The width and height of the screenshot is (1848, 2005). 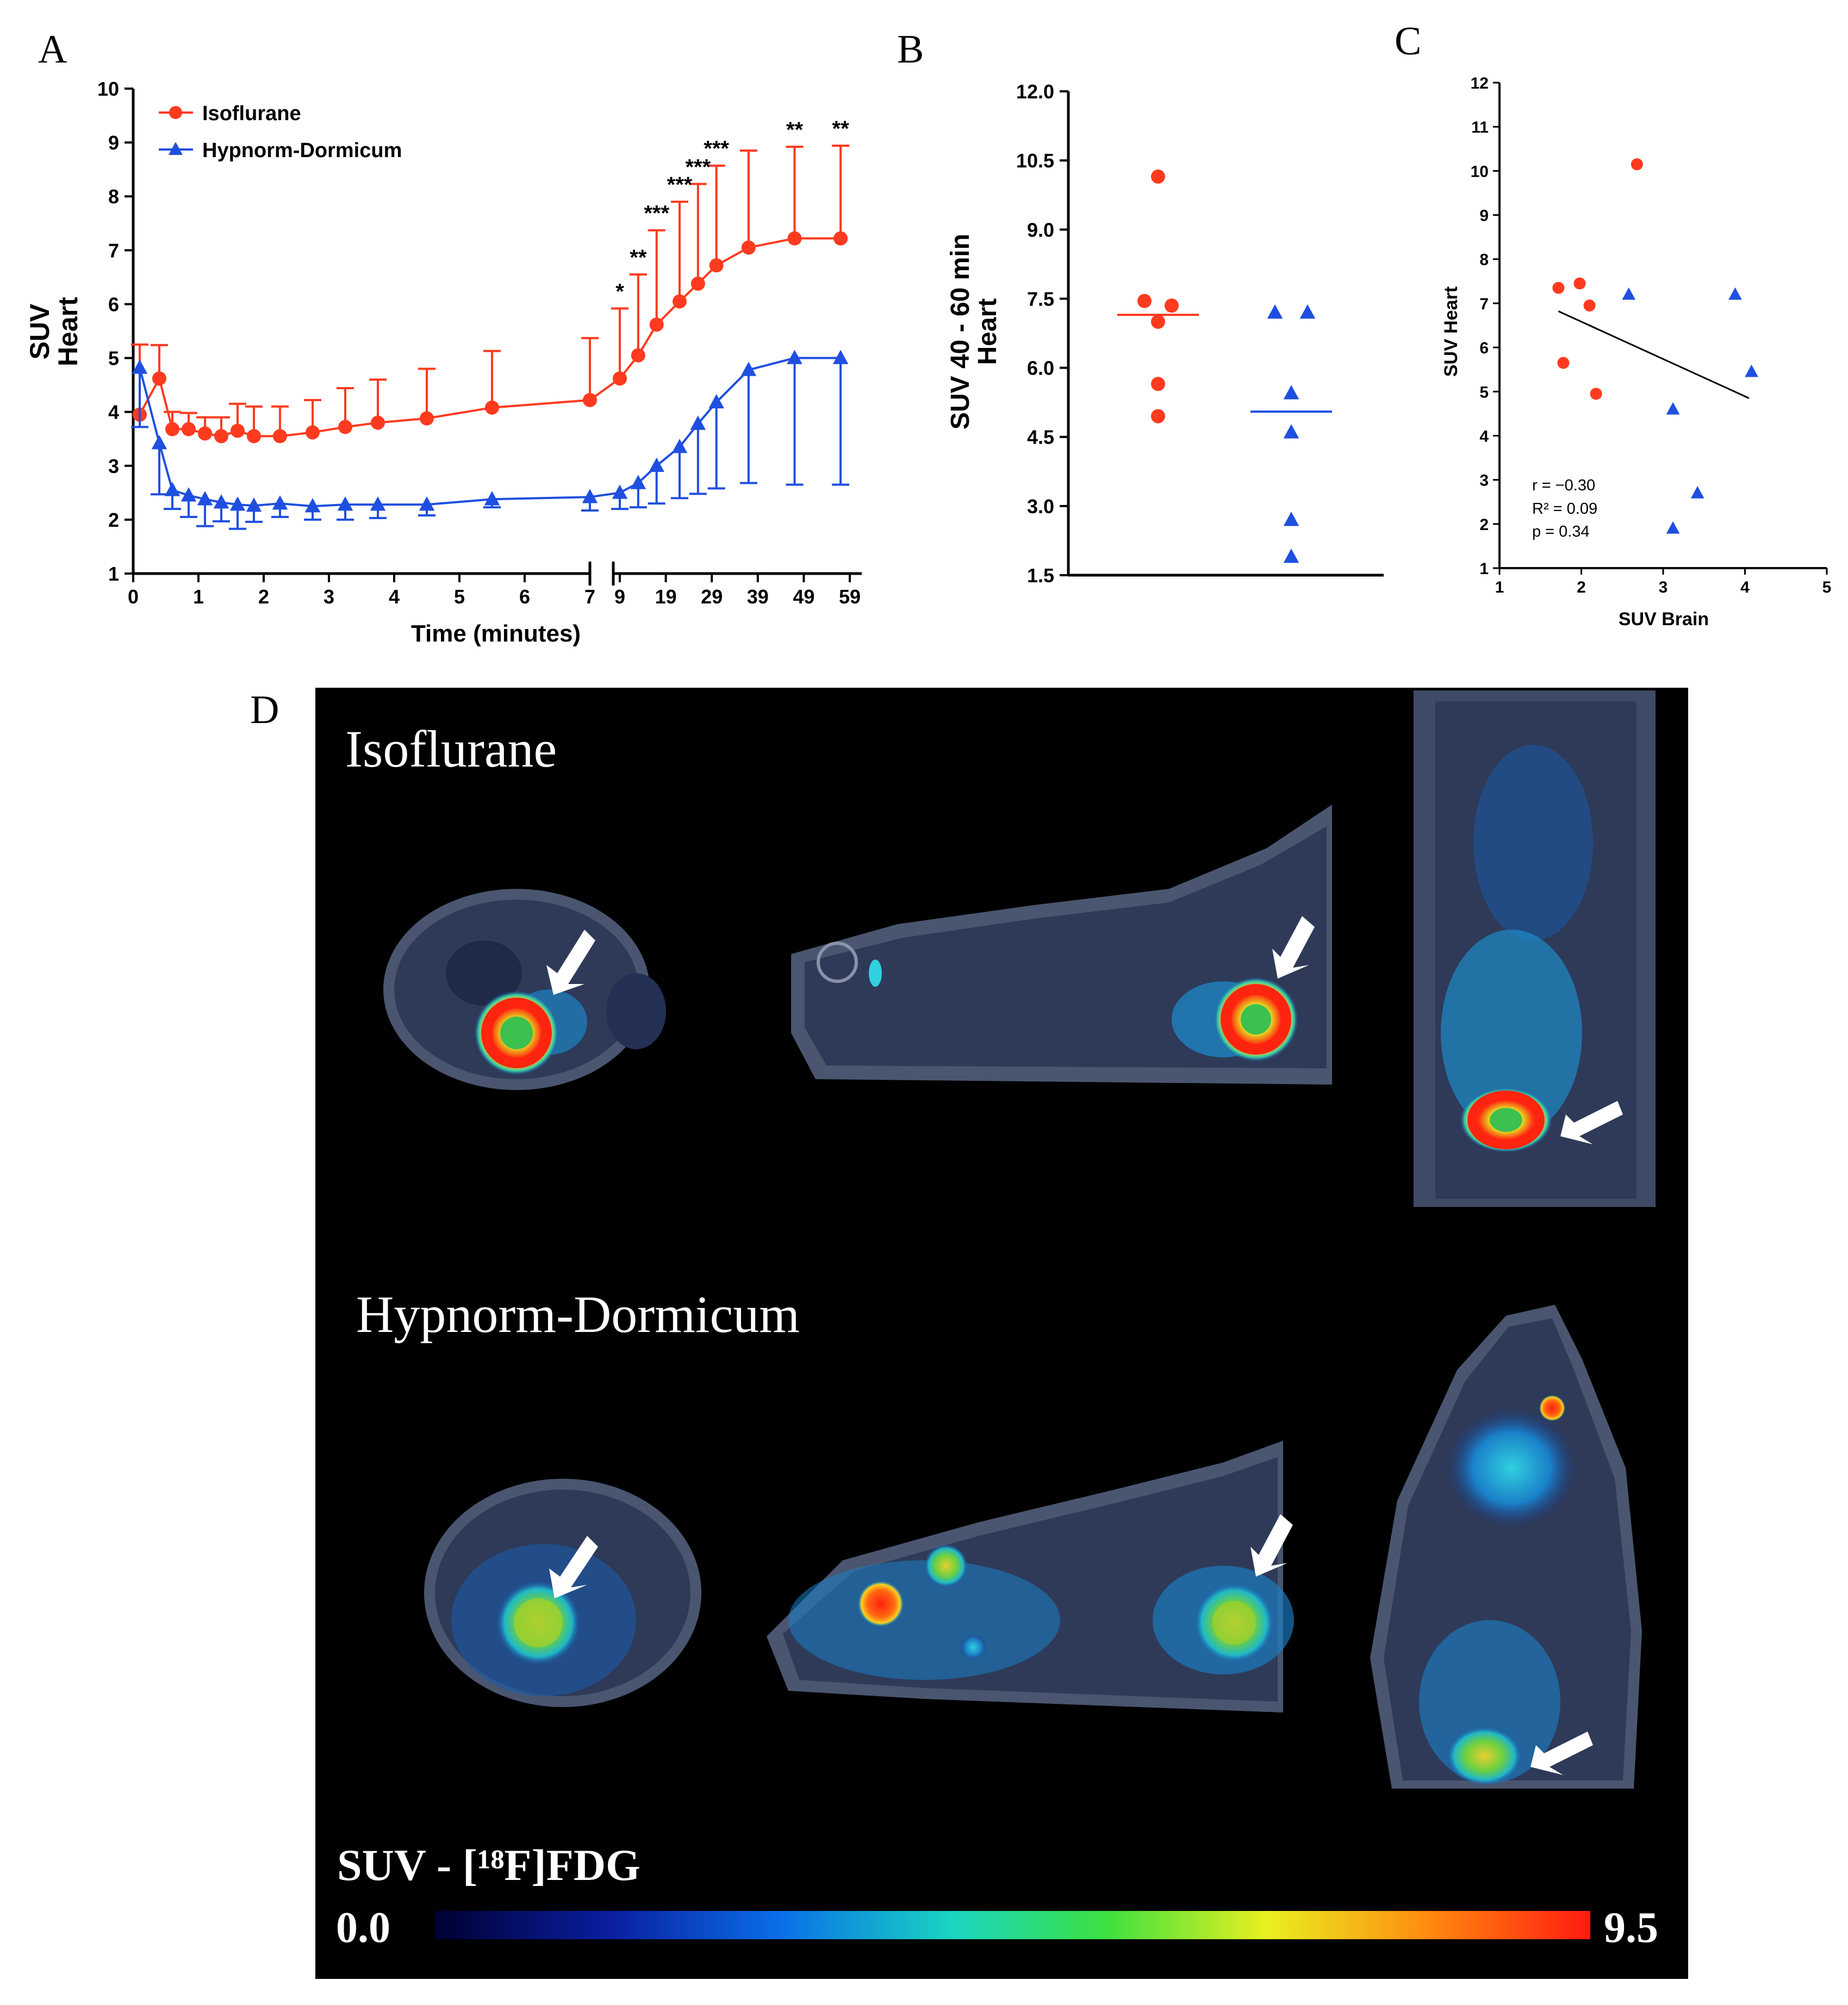 What do you see at coordinates (1480, 83) in the screenshot?
I see `panel-c-y-tick-label: 12` at bounding box center [1480, 83].